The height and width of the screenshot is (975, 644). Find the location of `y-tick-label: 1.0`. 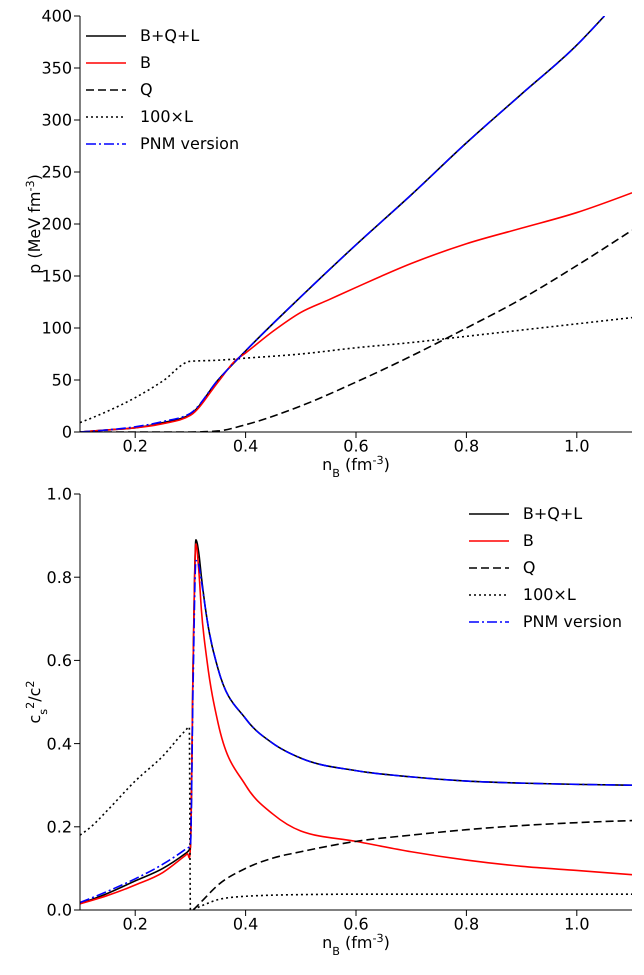

y-tick-label: 1.0 is located at coordinates (59, 494).